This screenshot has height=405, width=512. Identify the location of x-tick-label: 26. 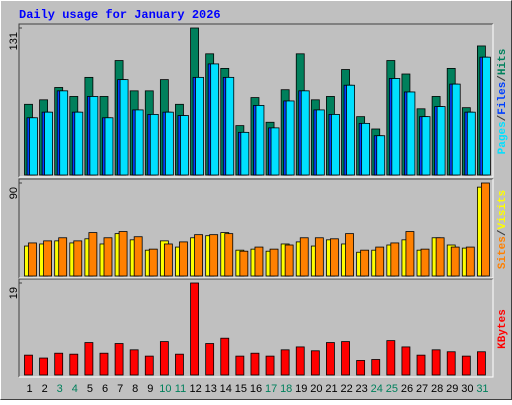
(407, 389).